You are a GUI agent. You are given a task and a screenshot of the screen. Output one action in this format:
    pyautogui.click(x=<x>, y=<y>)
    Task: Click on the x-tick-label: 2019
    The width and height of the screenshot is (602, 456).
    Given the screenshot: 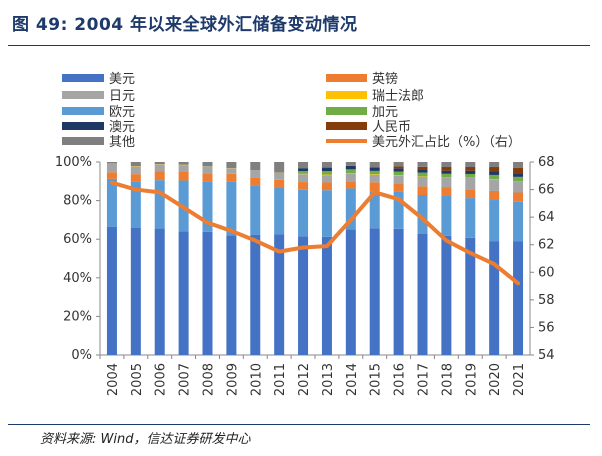 What is the action you would take?
    pyautogui.click(x=471, y=379)
    